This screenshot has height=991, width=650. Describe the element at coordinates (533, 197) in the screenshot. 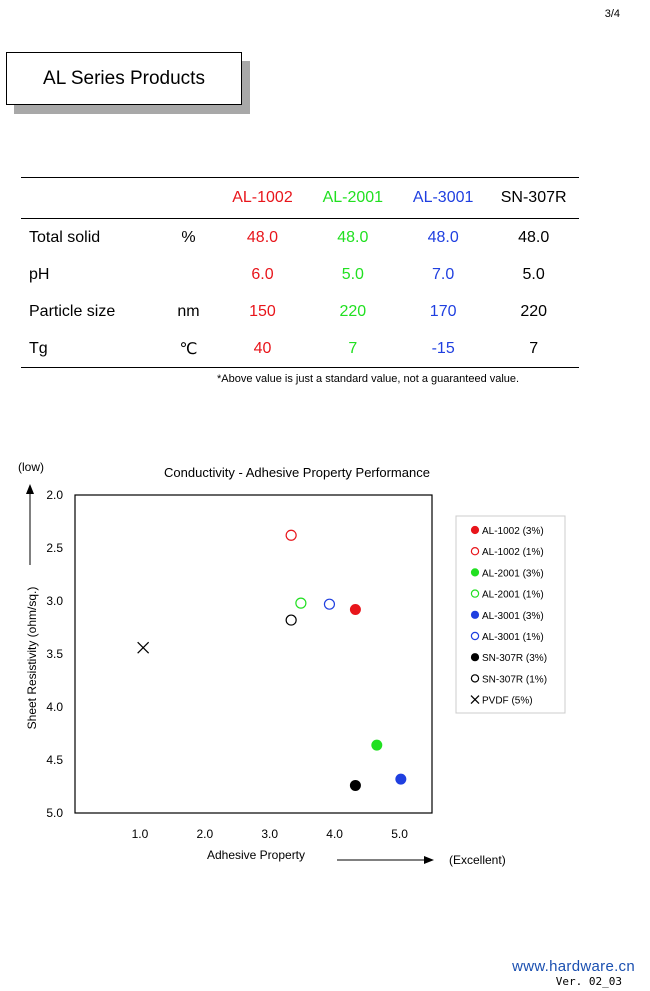

I see `header-sn307r: SN-307R` at that location.